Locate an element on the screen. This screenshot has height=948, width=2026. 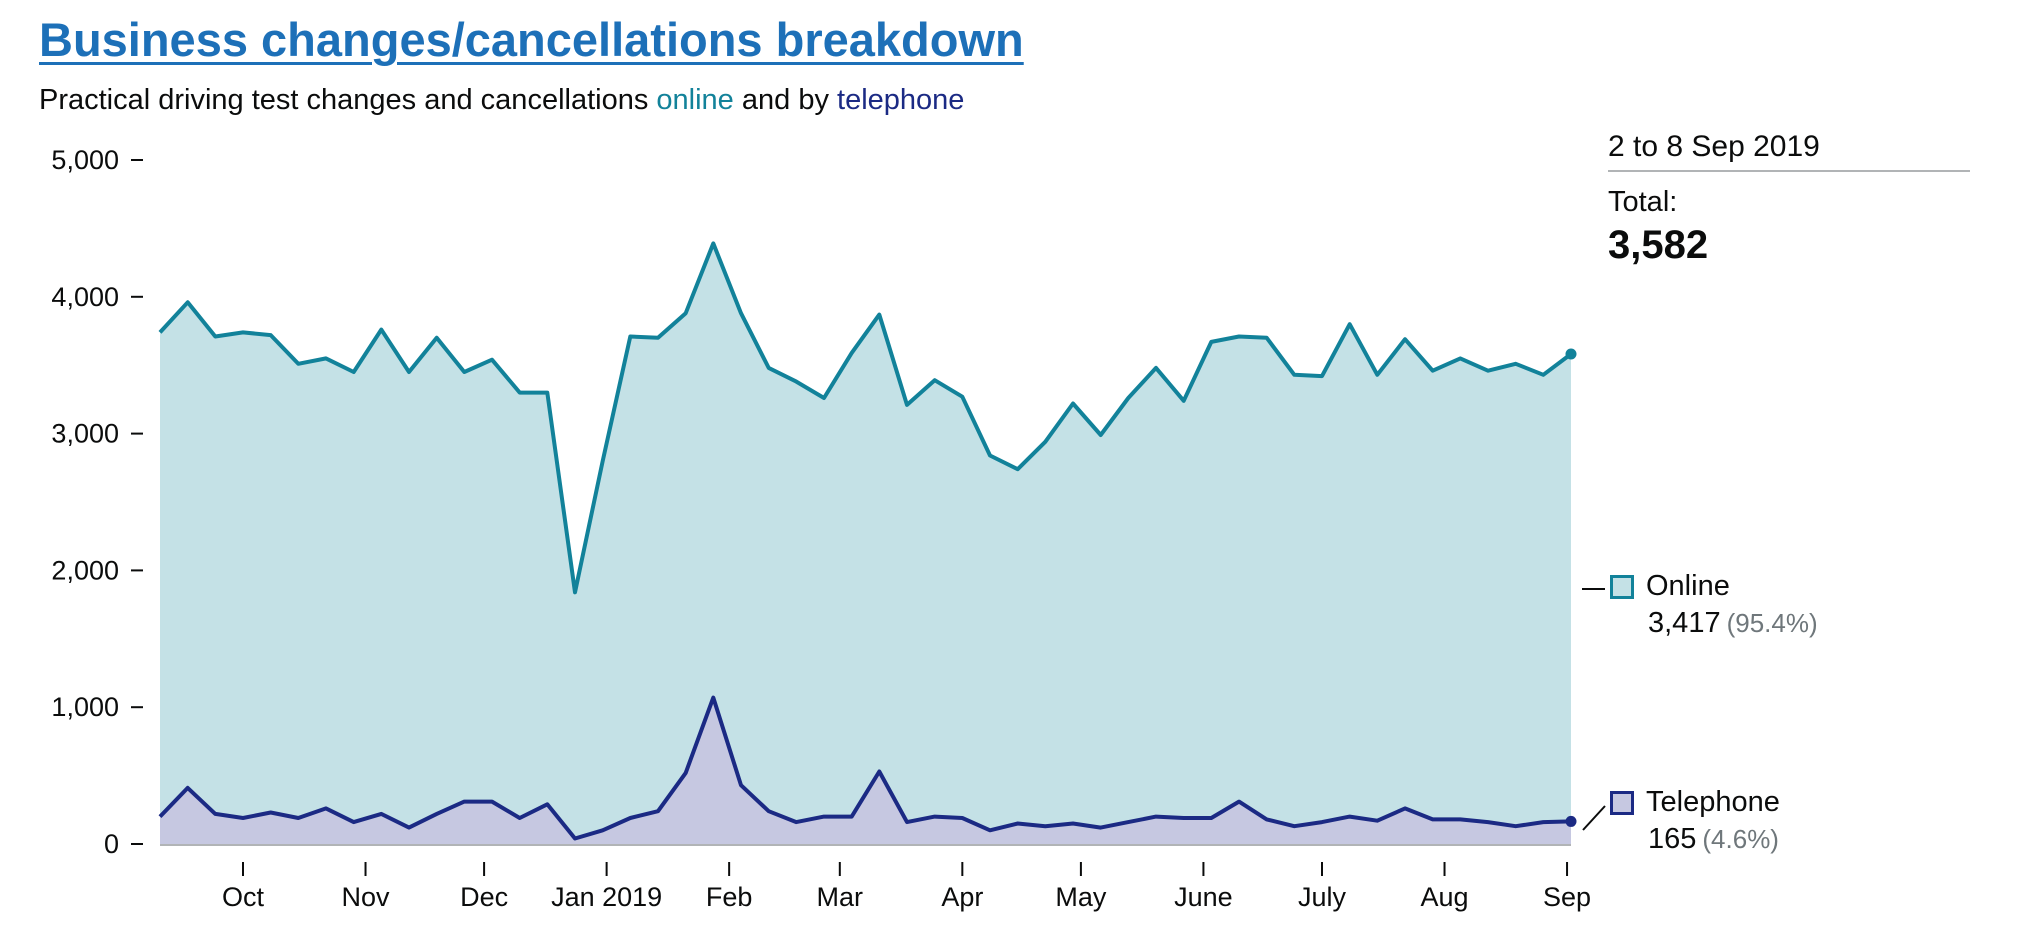
legend-online-name: Online is located at coordinates (1688, 586).